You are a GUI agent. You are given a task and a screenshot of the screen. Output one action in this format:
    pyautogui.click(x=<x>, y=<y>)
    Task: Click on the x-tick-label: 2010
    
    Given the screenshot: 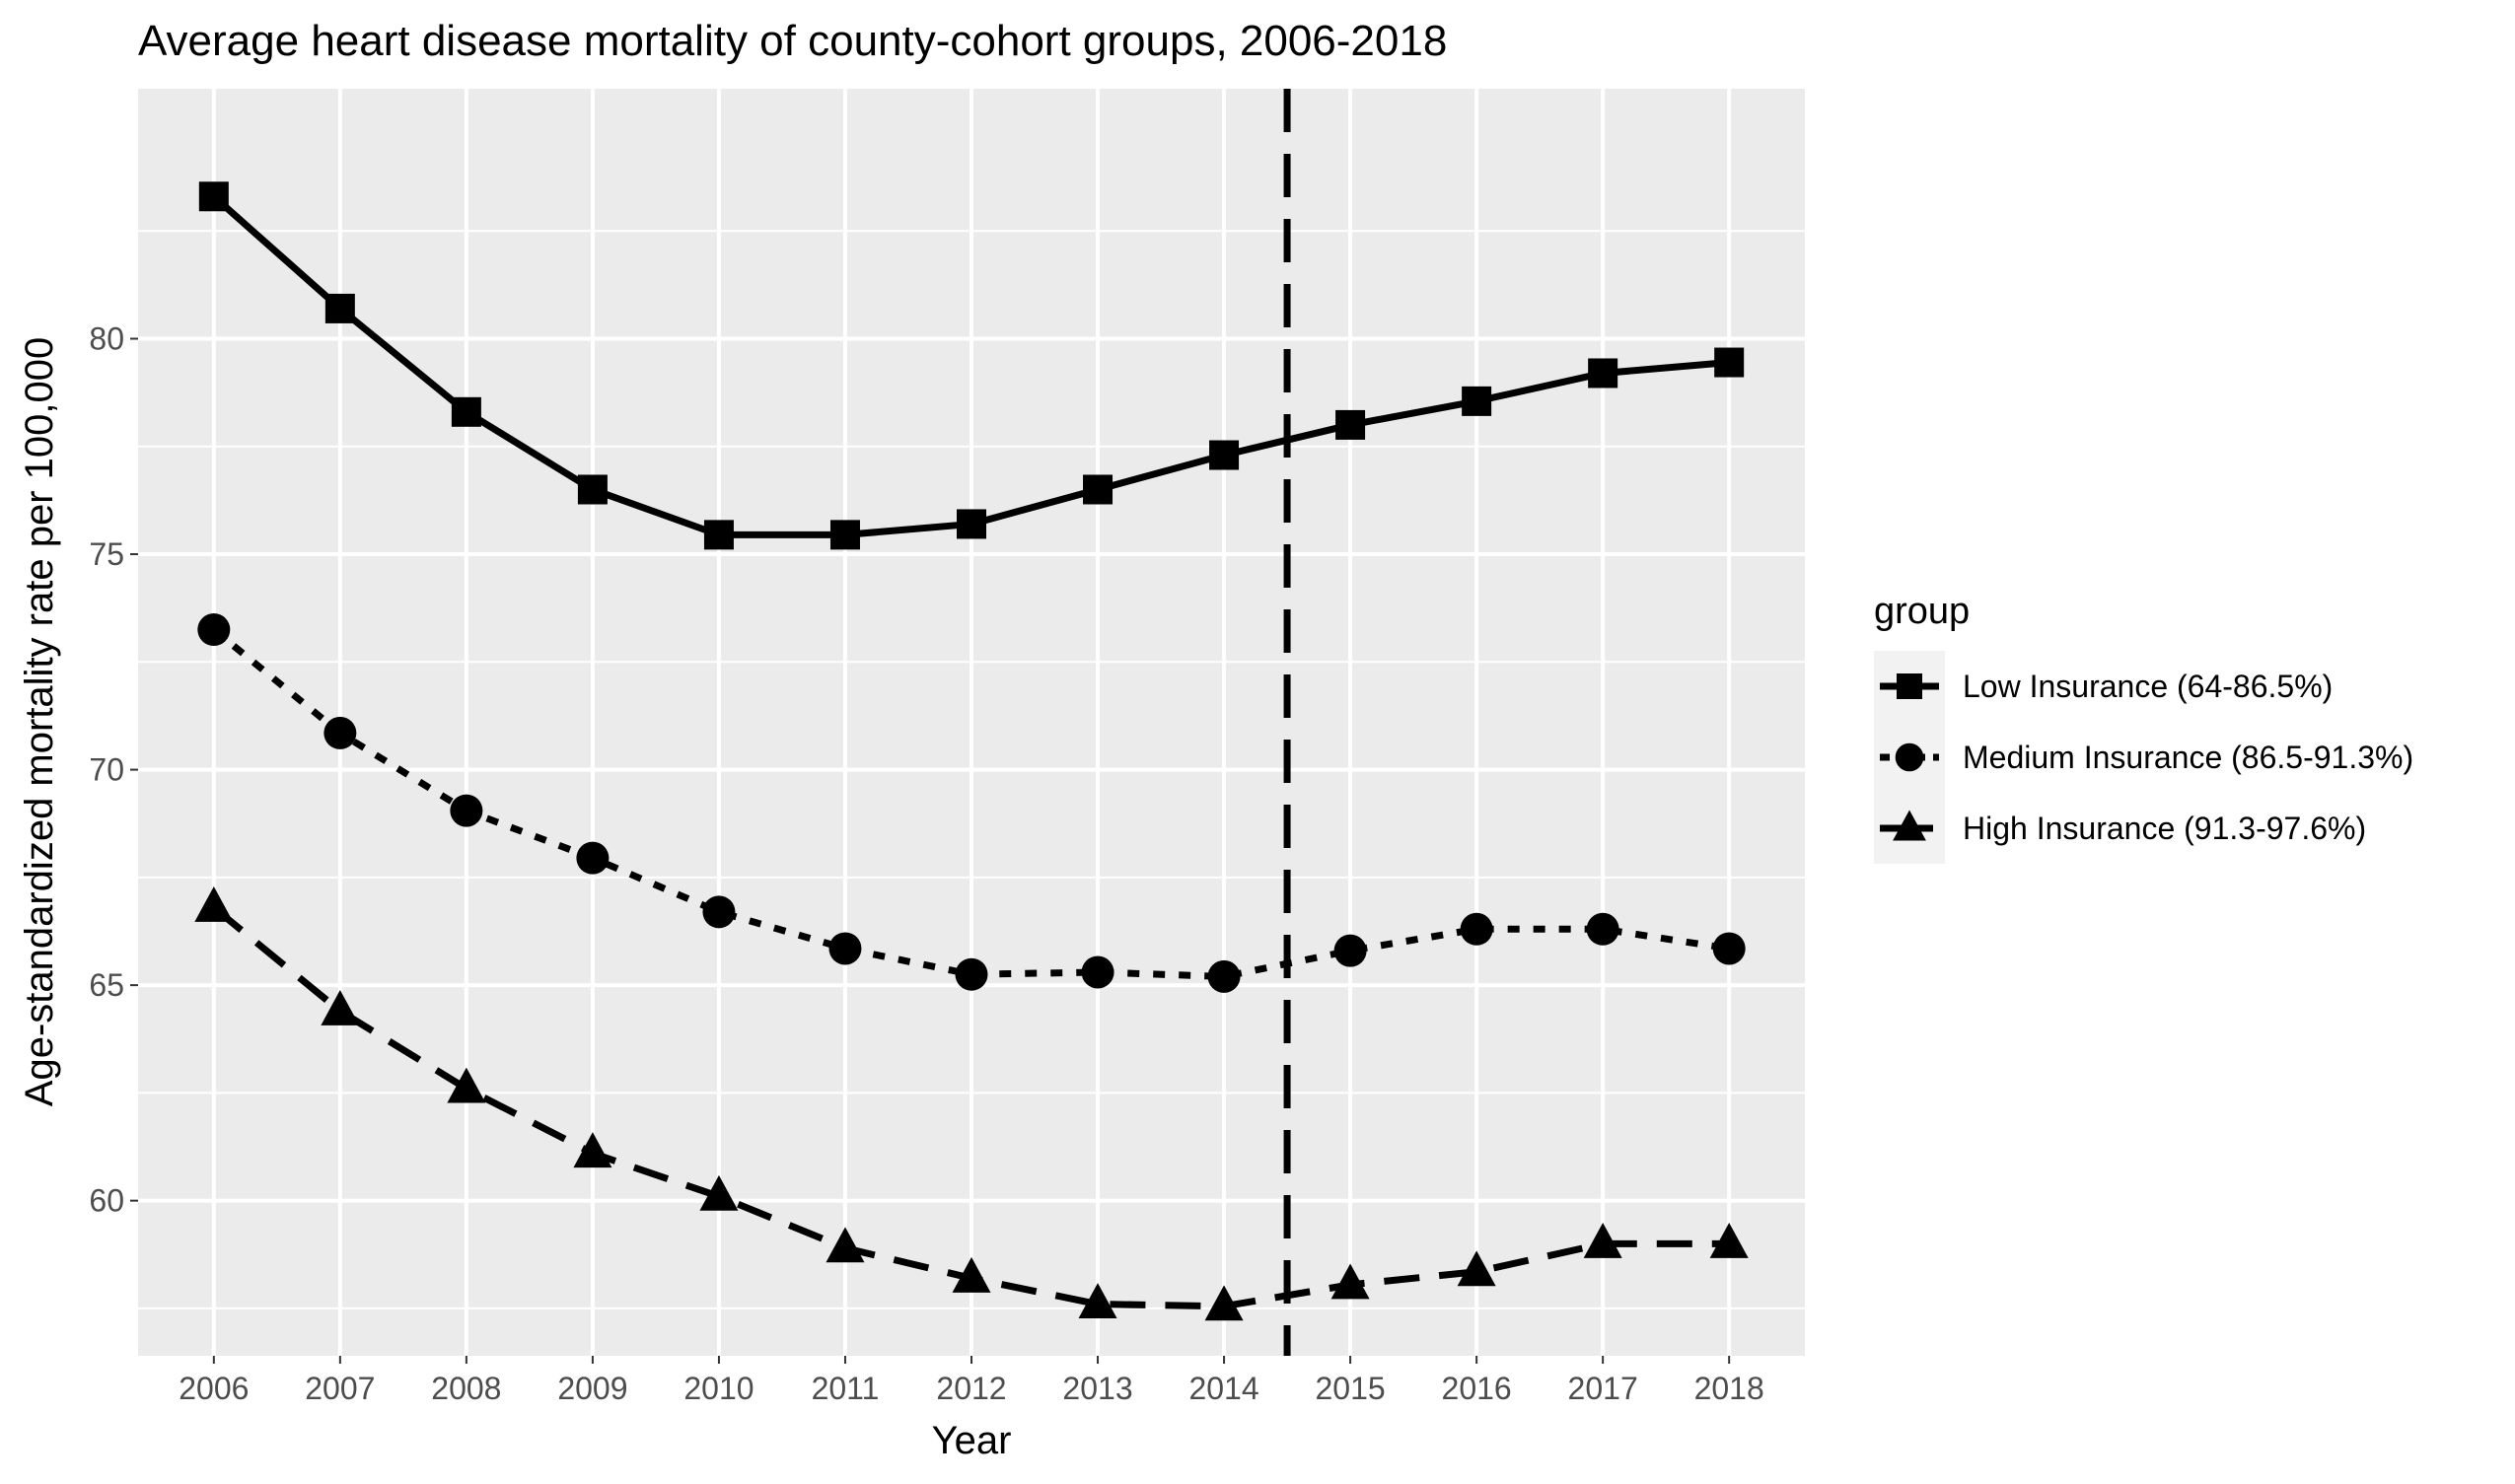 What is the action you would take?
    pyautogui.click(x=719, y=1388)
    